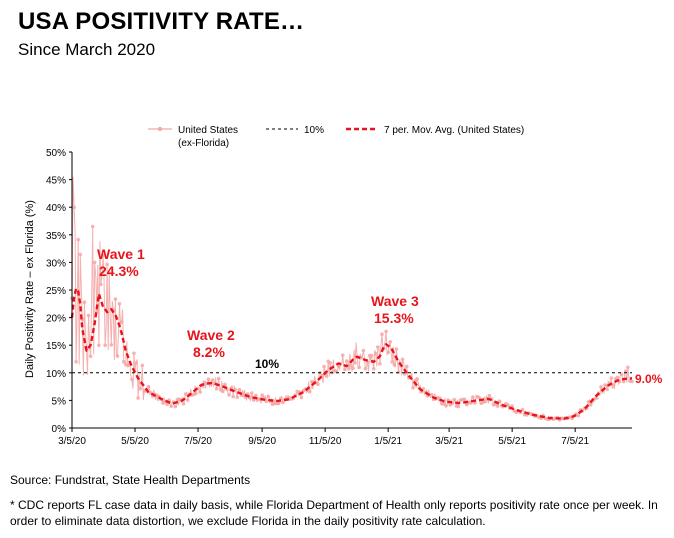  Describe the element at coordinates (160, 129) in the screenshot. I see `legend-daily-marker` at that location.